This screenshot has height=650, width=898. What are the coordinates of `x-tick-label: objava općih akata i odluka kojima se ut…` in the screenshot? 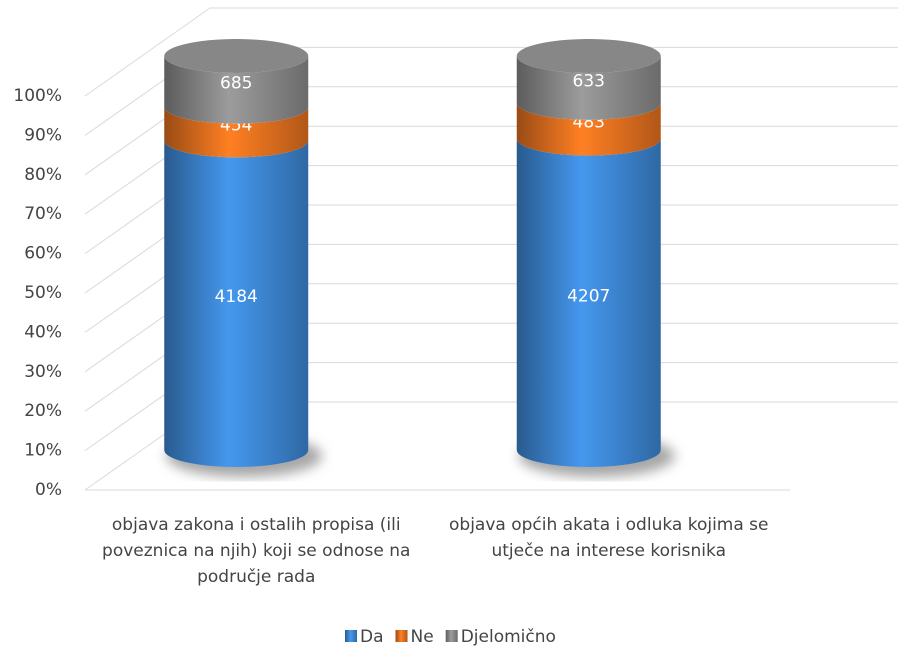 It's located at (609, 538).